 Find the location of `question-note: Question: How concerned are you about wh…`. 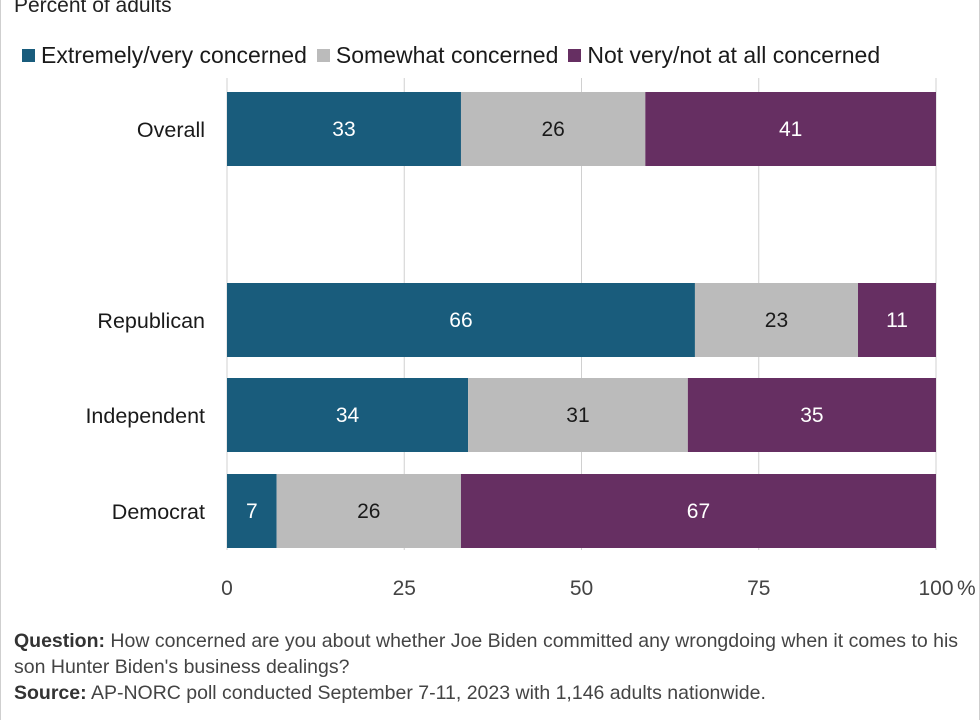

question-note: Question: How concerned are you about wh… is located at coordinates (489, 654).